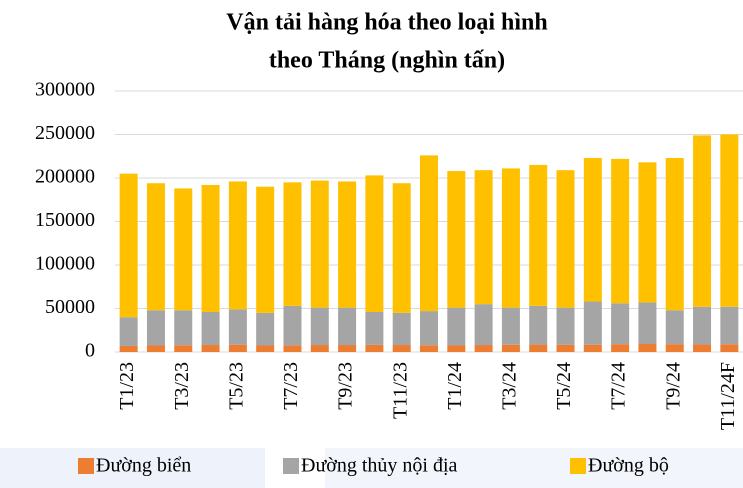 Image resolution: width=743 pixels, height=488 pixels. What do you see at coordinates (379, 466) in the screenshot?
I see `legend-label: Đường thủy nội địa` at bounding box center [379, 466].